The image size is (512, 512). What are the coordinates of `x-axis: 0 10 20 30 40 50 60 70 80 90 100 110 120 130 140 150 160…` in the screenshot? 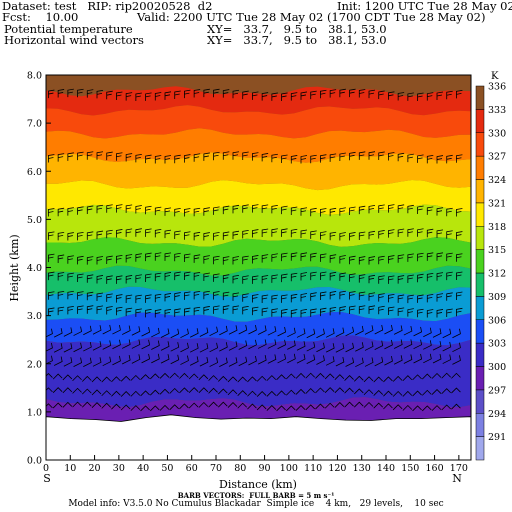 It's located at (255, 464).